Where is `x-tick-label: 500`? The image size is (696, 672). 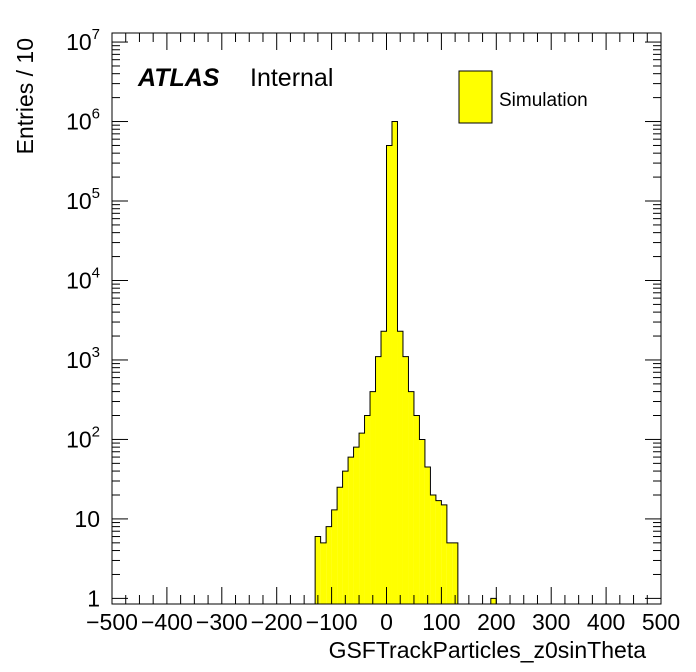
x-tick-label: 500 is located at coordinates (661, 622).